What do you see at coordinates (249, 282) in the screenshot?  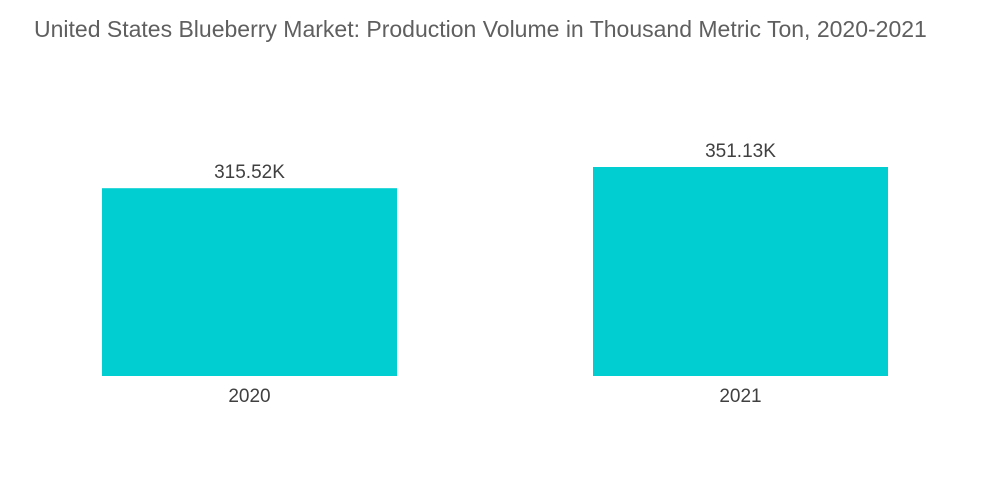 I see `bar-2020` at bounding box center [249, 282].